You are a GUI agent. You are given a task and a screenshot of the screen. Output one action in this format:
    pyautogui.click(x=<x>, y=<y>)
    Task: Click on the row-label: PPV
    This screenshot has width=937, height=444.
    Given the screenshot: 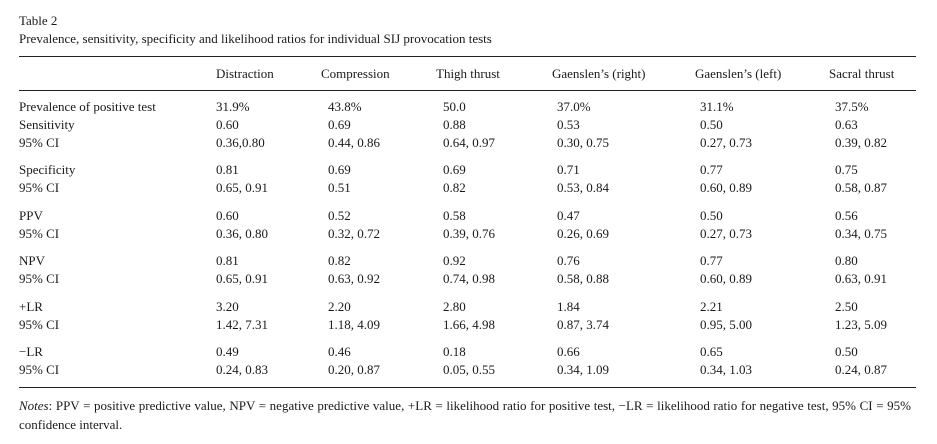 What is the action you would take?
    pyautogui.click(x=31, y=215)
    